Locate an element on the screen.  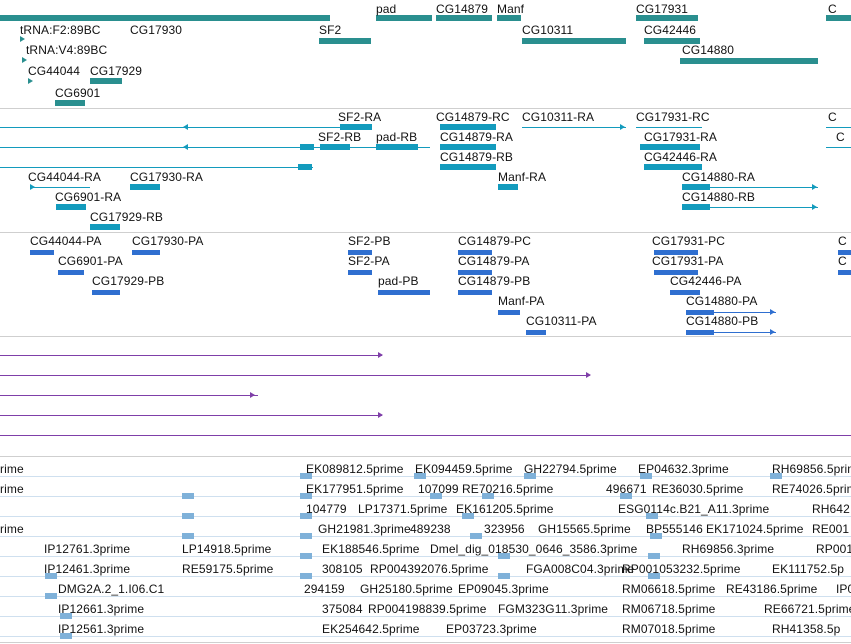
feature-label: CG17931-RA is located at coordinates (681, 137).